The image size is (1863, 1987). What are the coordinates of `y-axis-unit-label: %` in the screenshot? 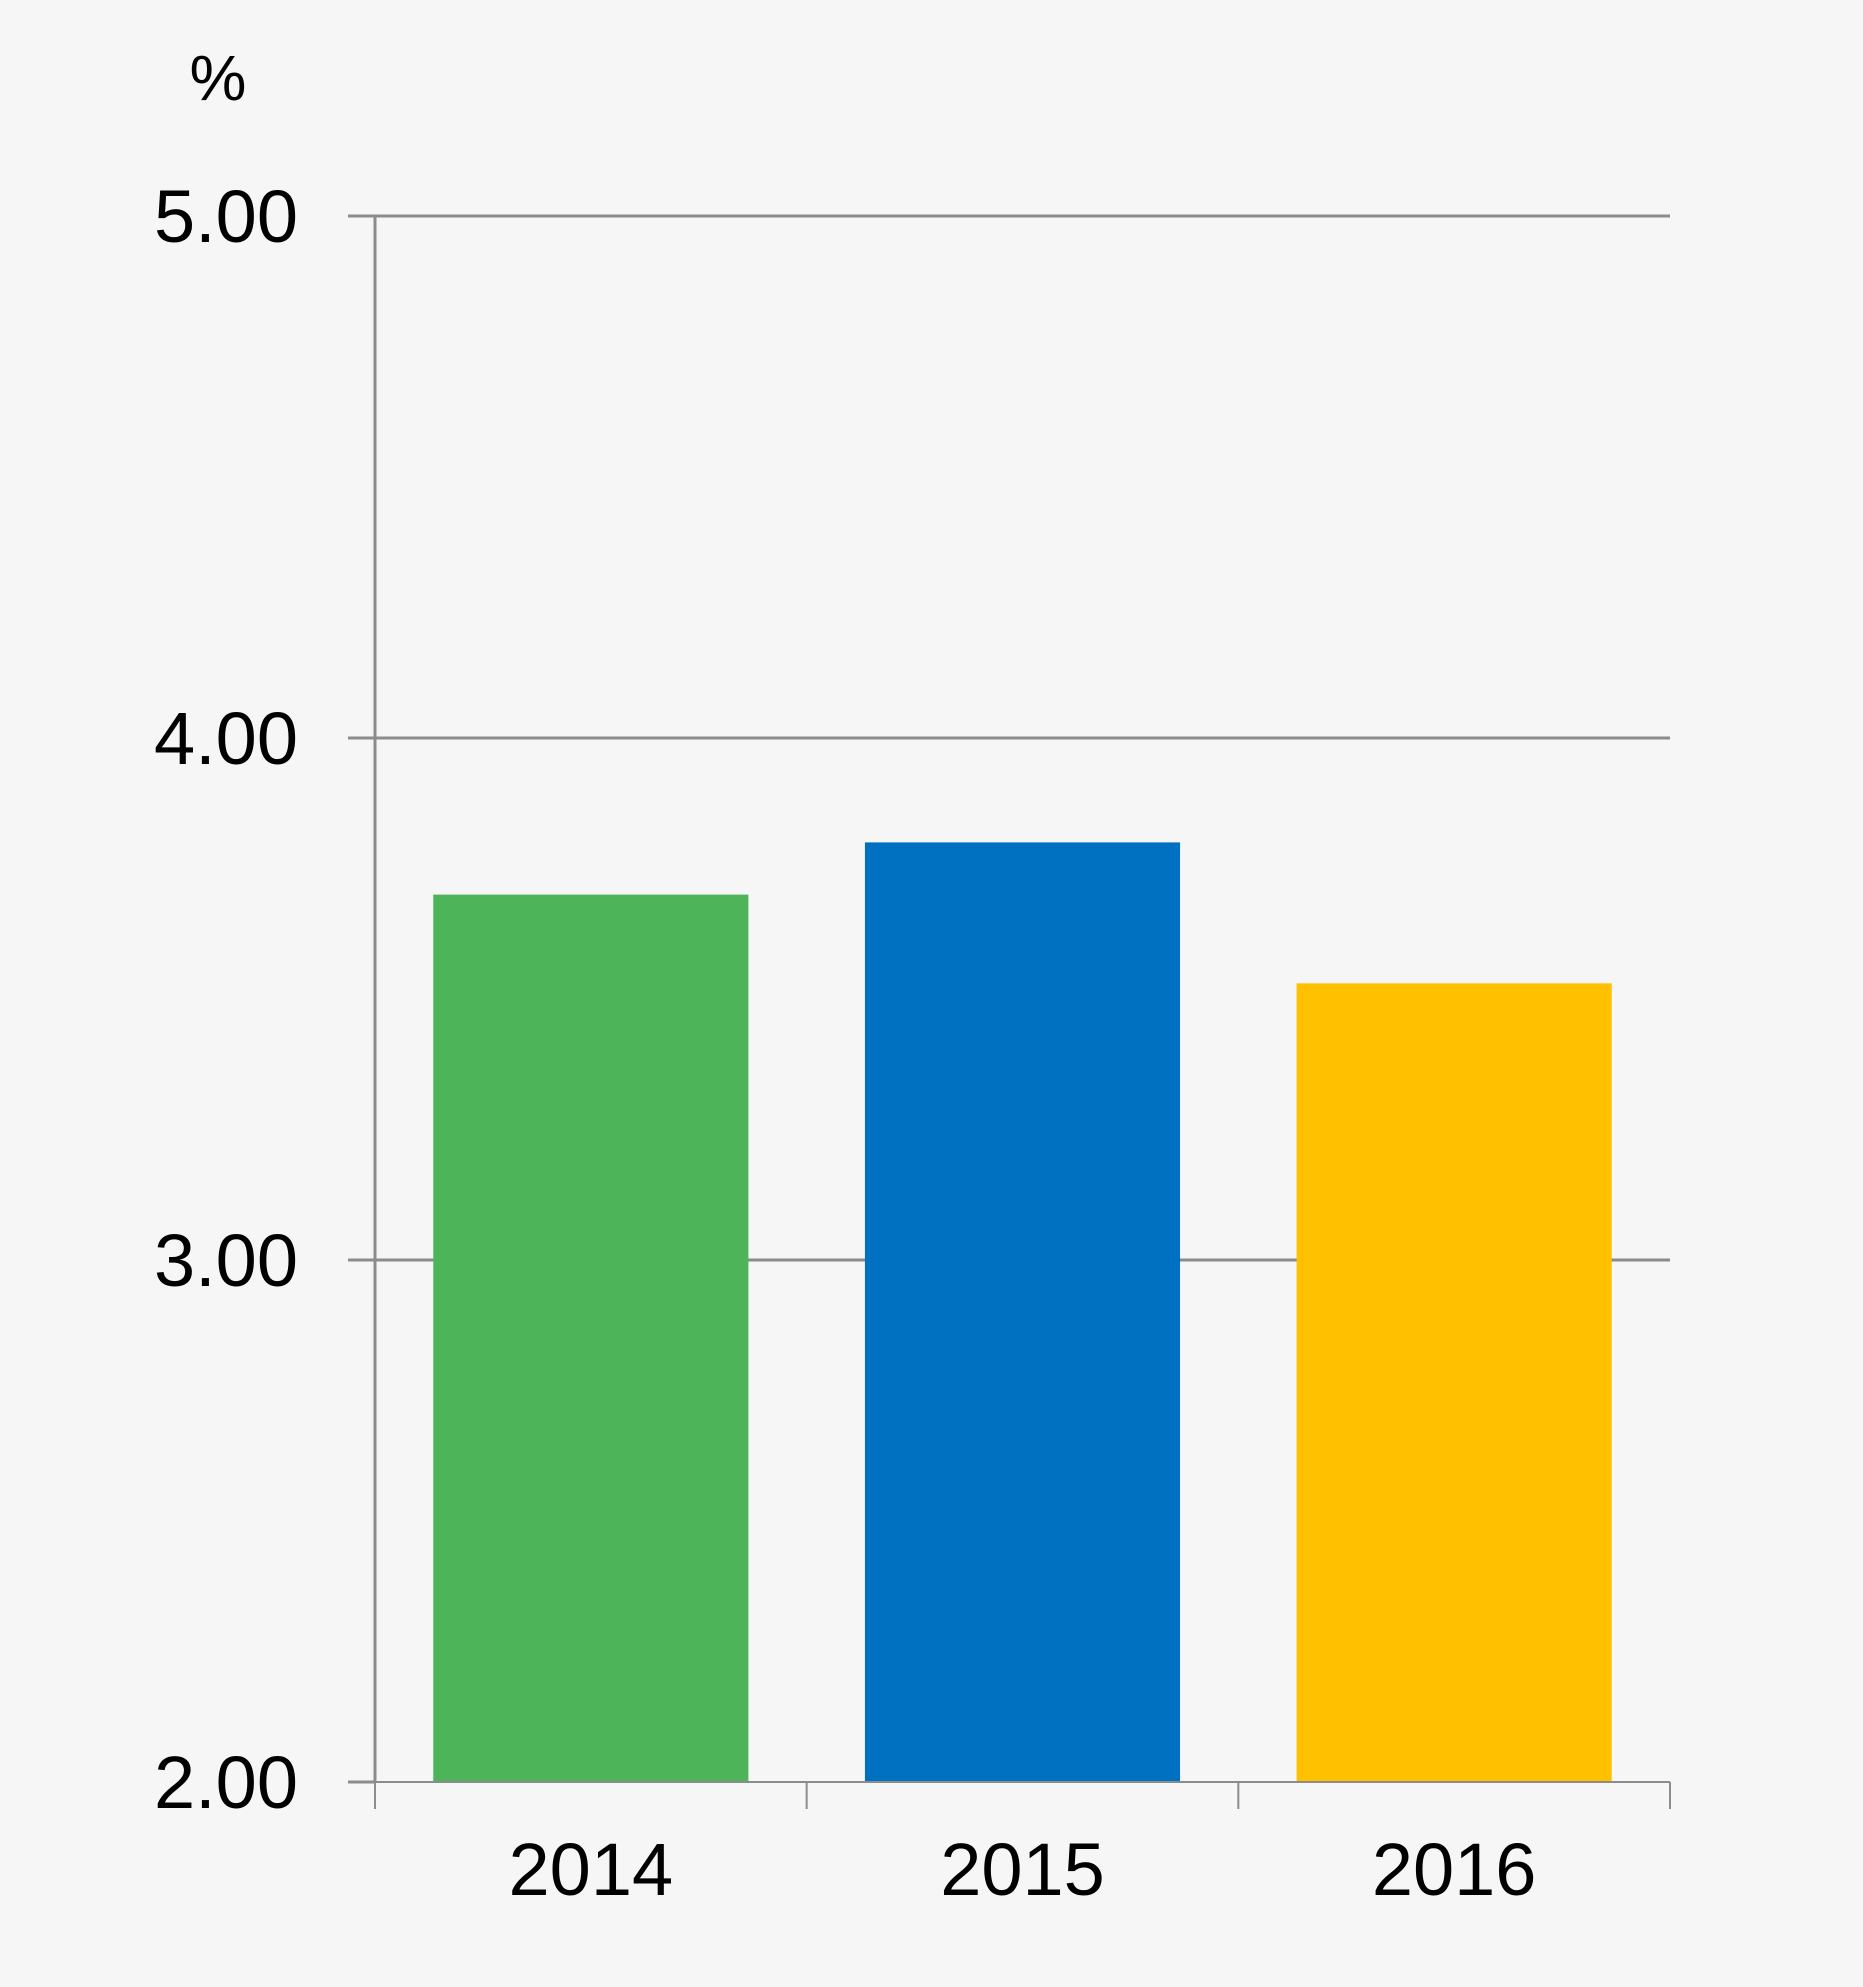 It's located at (218, 78).